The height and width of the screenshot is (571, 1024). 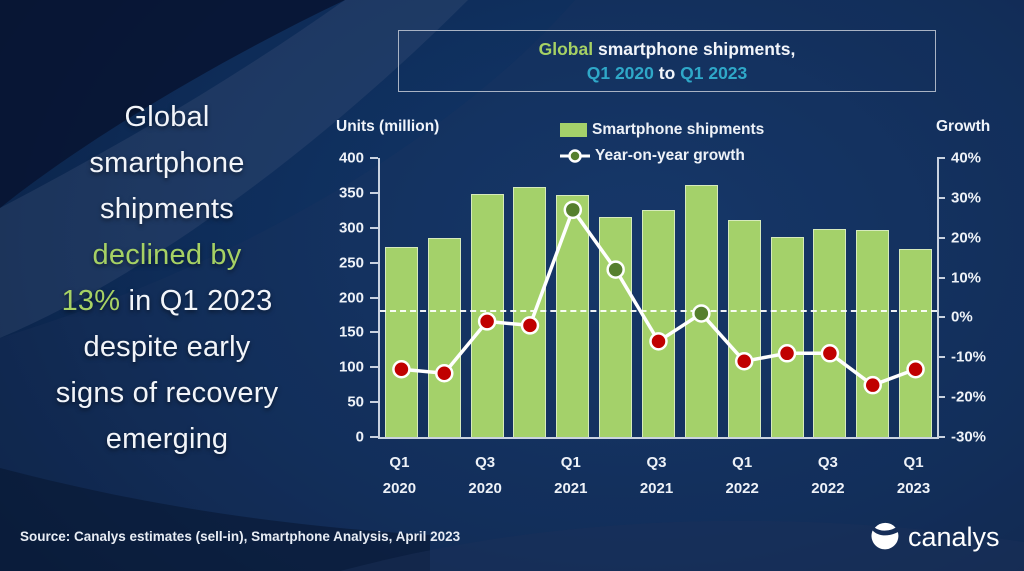 I want to click on headline-line: declined by, so click(x=167, y=255).